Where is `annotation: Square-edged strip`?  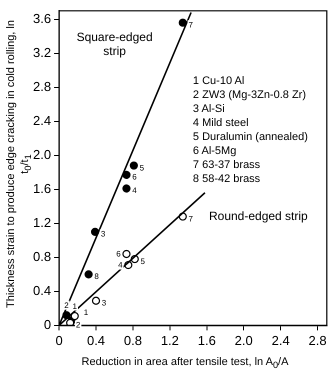
annotation: Square-edged strip is located at coordinates (115, 44).